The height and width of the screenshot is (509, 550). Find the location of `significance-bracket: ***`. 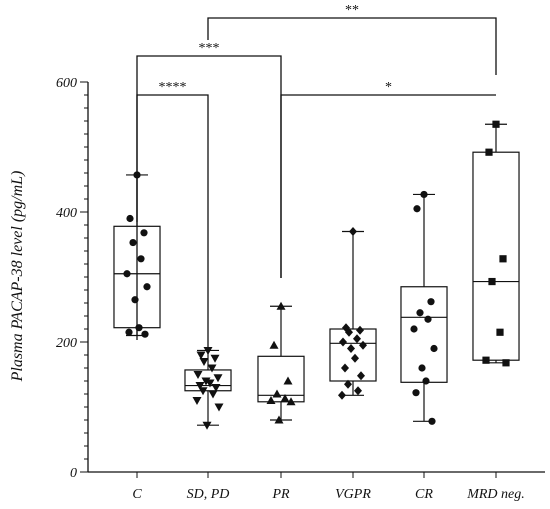

significance-bracket: *** is located at coordinates (209, 159).